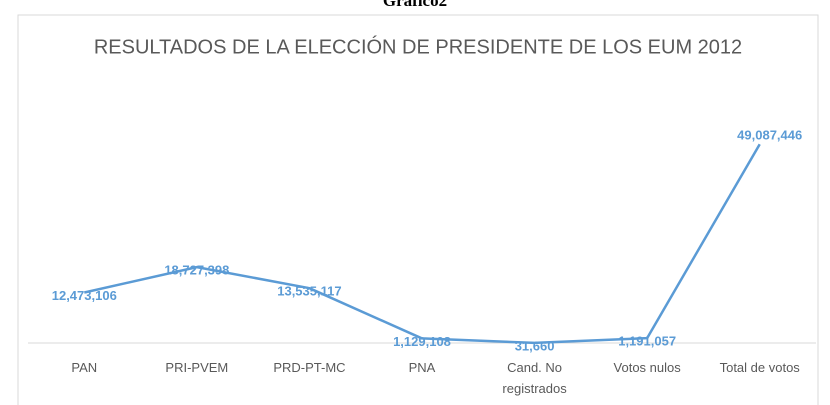 The width and height of the screenshot is (830, 405). What do you see at coordinates (415, 5) in the screenshot?
I see `page-title: Gráfico2` at bounding box center [415, 5].